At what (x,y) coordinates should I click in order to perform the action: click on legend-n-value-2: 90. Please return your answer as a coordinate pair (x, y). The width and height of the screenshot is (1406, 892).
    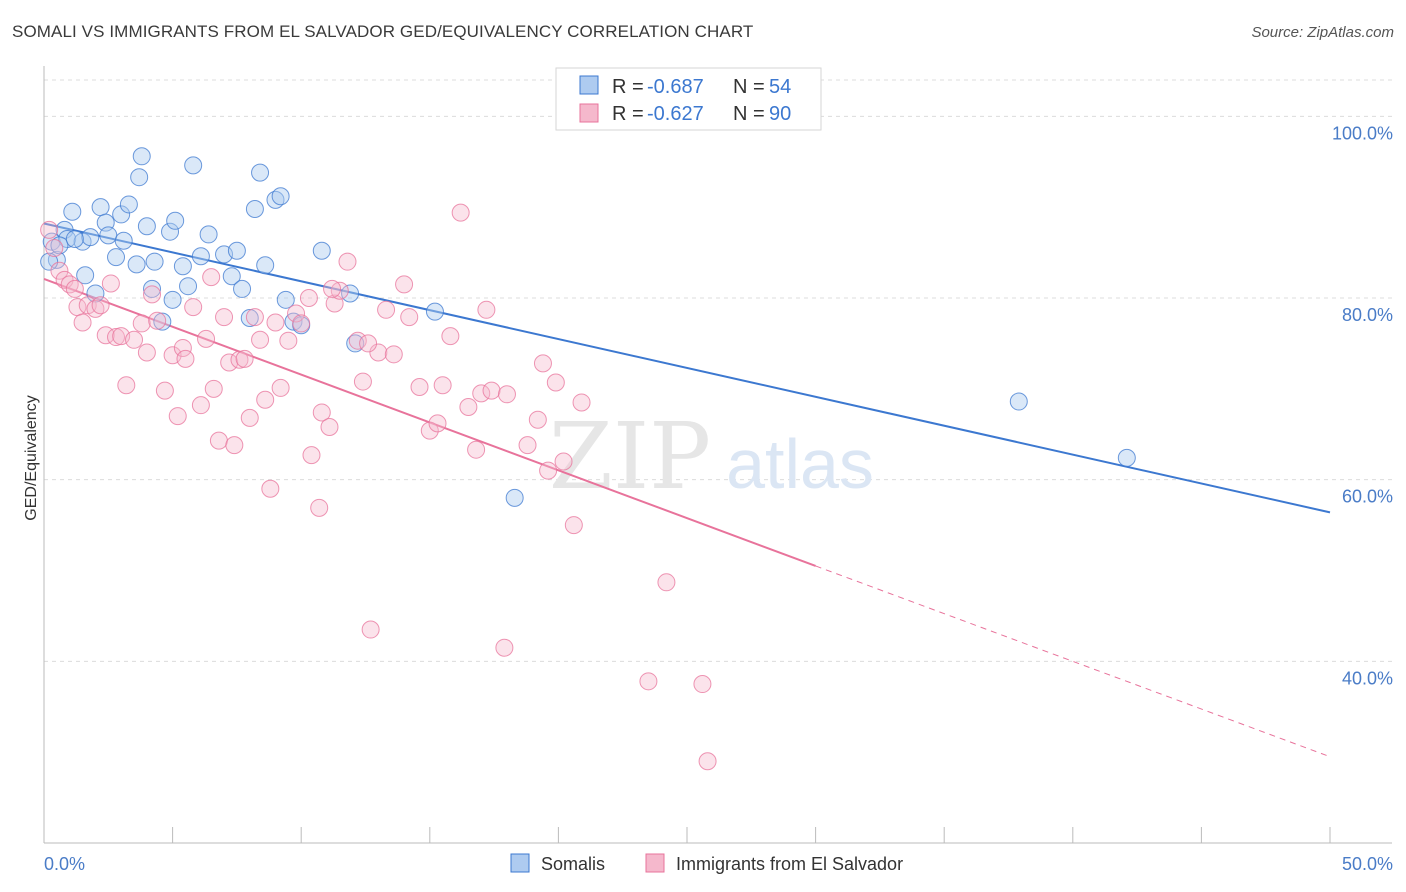
    Looking at the image, I should click on (780, 114).